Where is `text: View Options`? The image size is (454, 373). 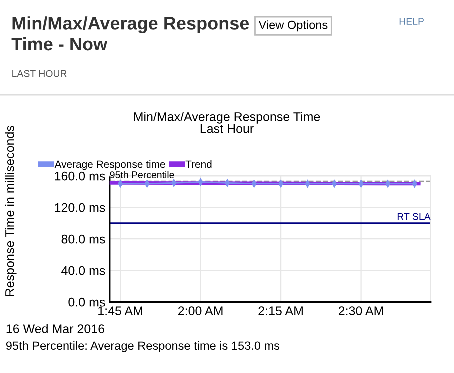 text: View Options is located at coordinates (293, 26).